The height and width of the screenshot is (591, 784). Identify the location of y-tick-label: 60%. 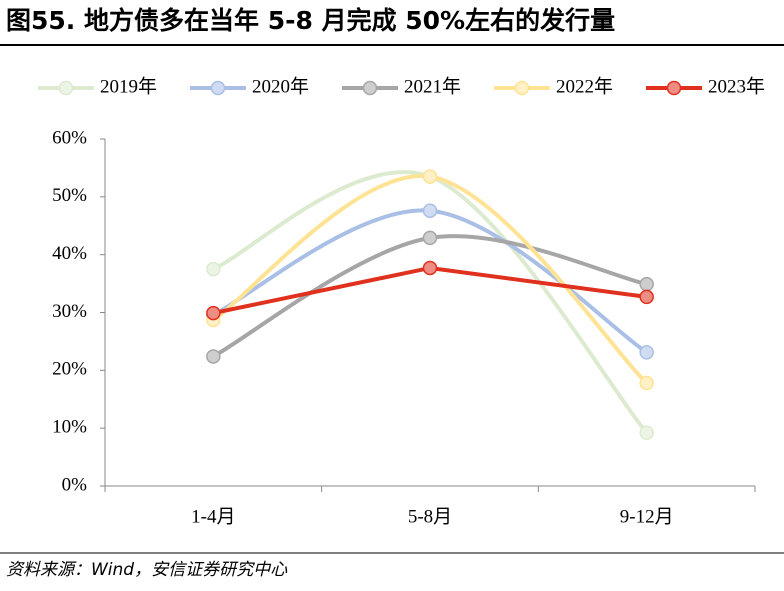
(69, 137).